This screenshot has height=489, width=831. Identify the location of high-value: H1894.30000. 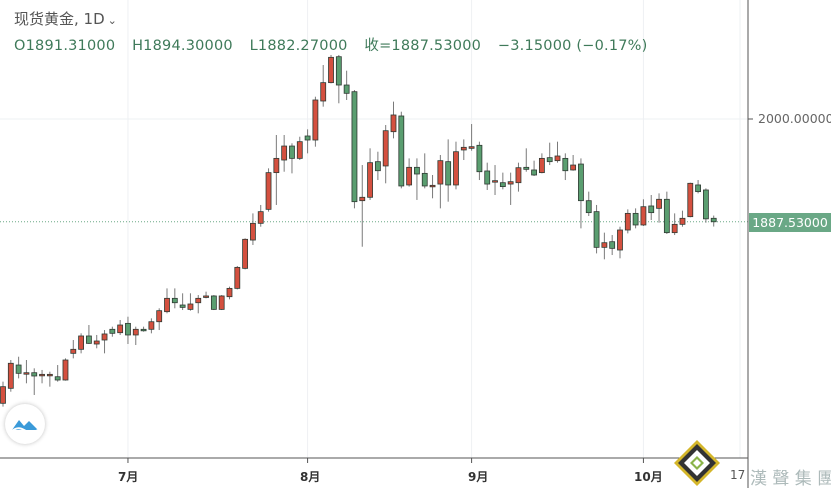
(182, 46).